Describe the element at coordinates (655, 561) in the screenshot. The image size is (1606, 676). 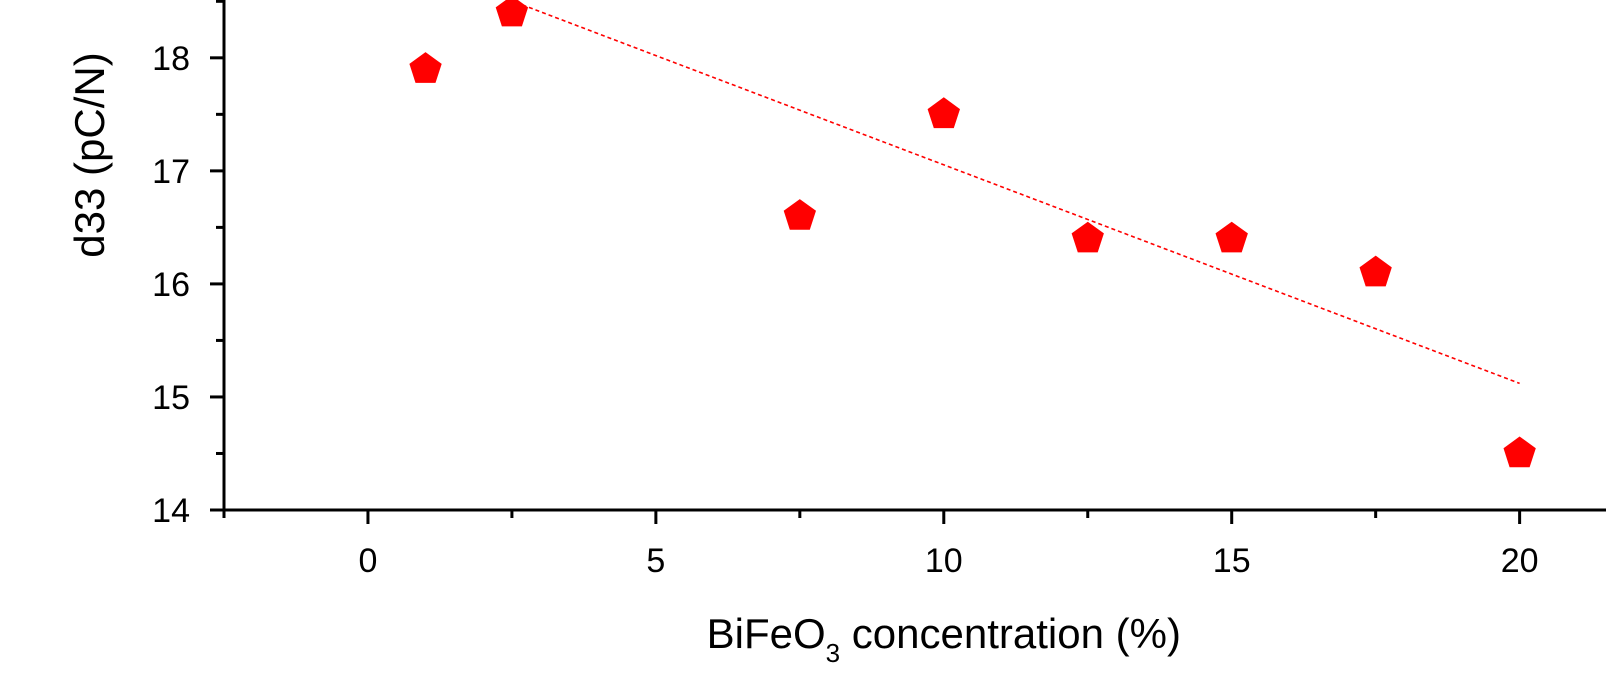
I see `x-tick-label: 5` at that location.